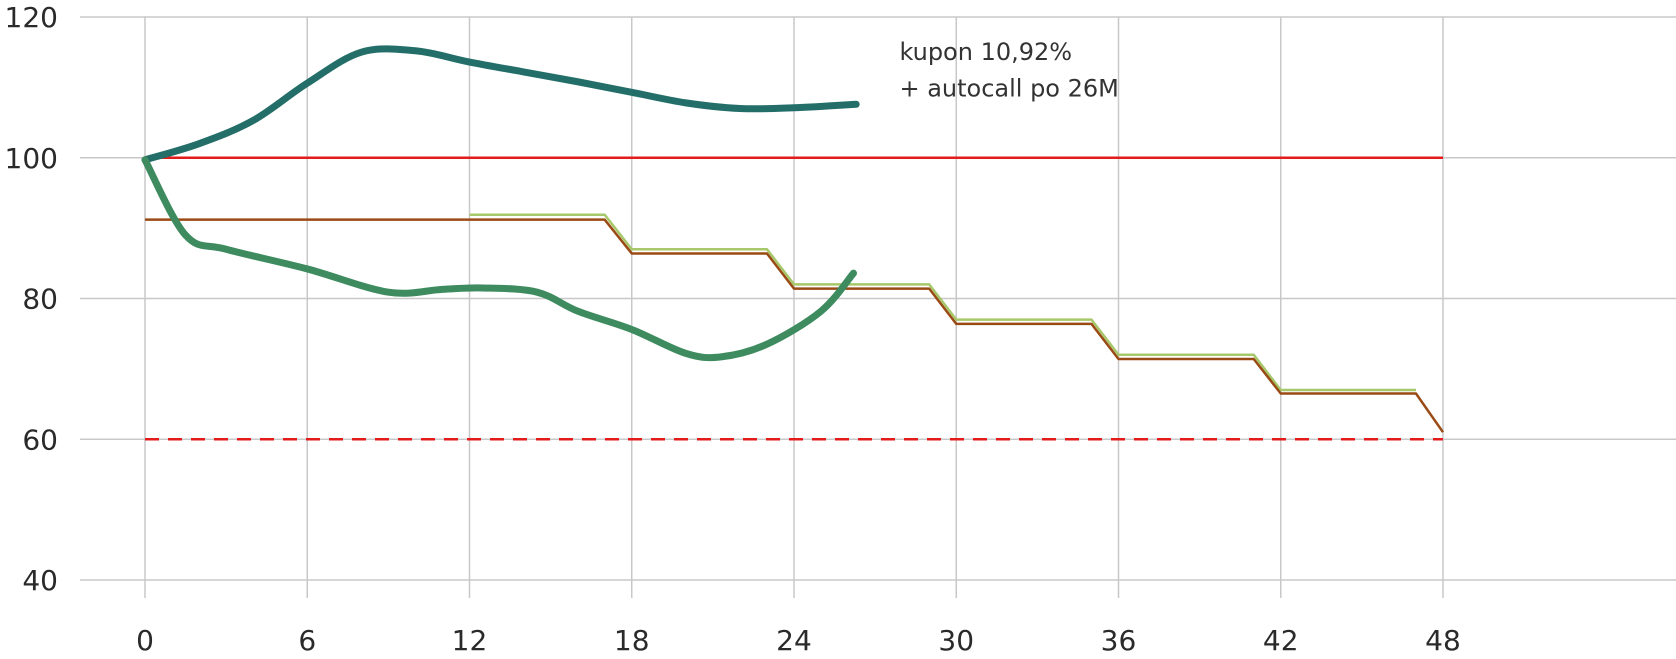 Image resolution: width=1676 pixels, height=659 pixels. What do you see at coordinates (1008, 70) in the screenshot?
I see `annotations: kupon 10,92% + autocall po 26M` at bounding box center [1008, 70].